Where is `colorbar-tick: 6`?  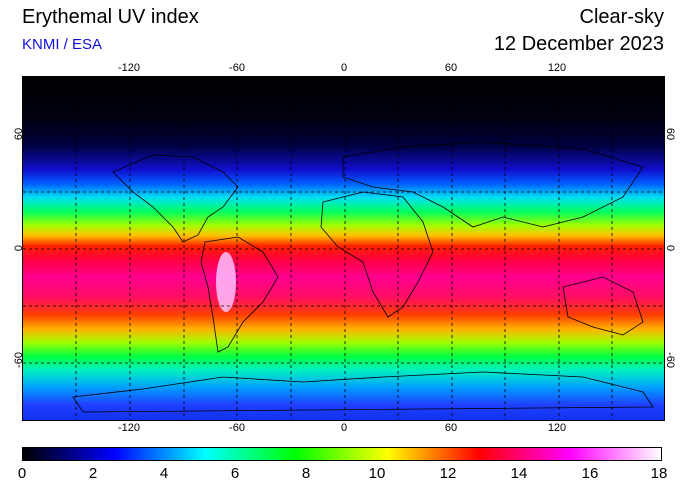 colorbar-tick: 6 is located at coordinates (235, 473).